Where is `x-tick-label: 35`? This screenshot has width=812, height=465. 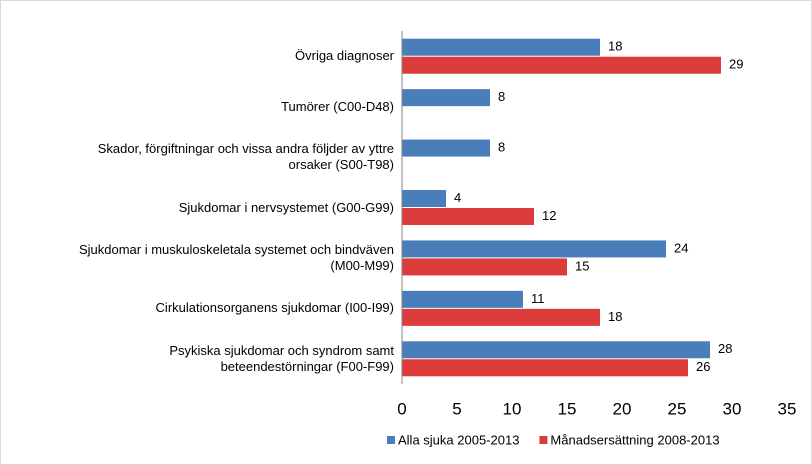
x-tick-label: 35 is located at coordinates (787, 408).